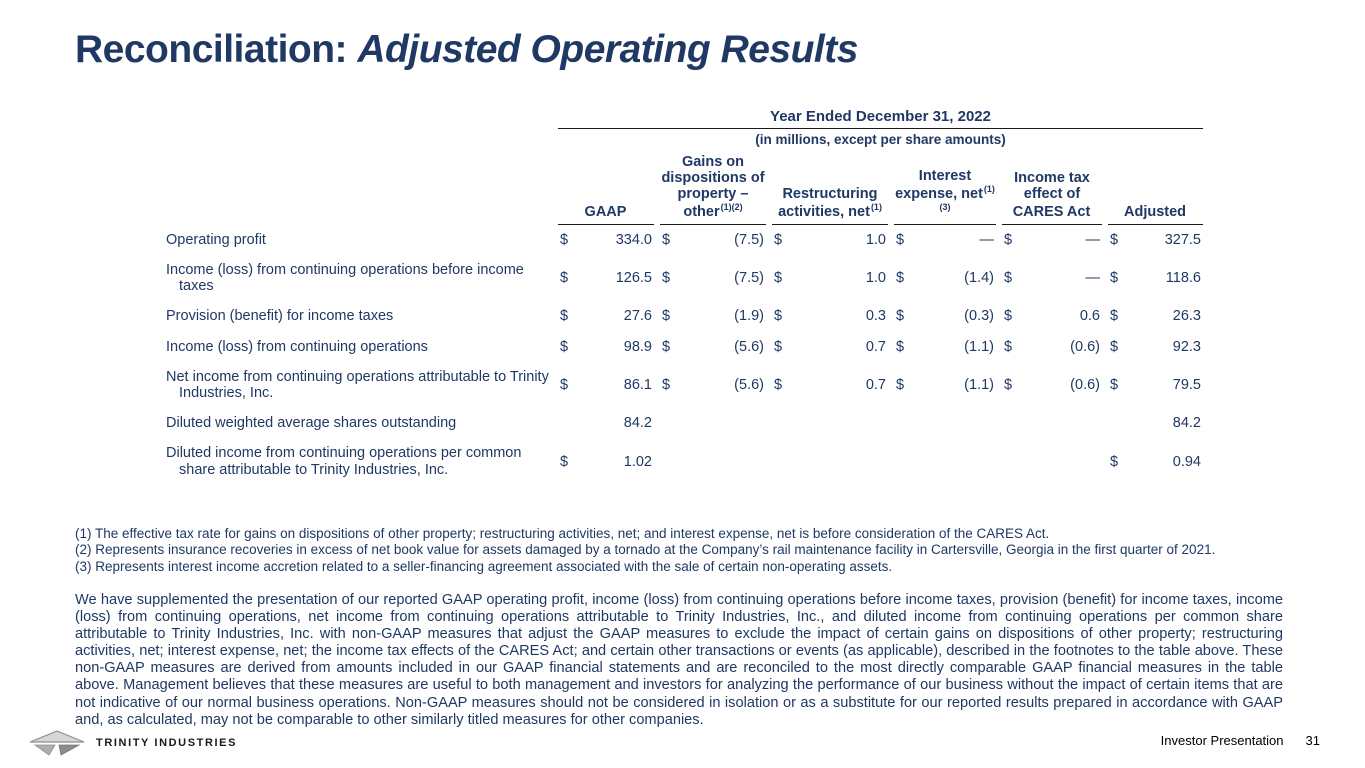 This screenshot has width=1365, height=768. I want to click on cell-value: 27.6, so click(637, 316).